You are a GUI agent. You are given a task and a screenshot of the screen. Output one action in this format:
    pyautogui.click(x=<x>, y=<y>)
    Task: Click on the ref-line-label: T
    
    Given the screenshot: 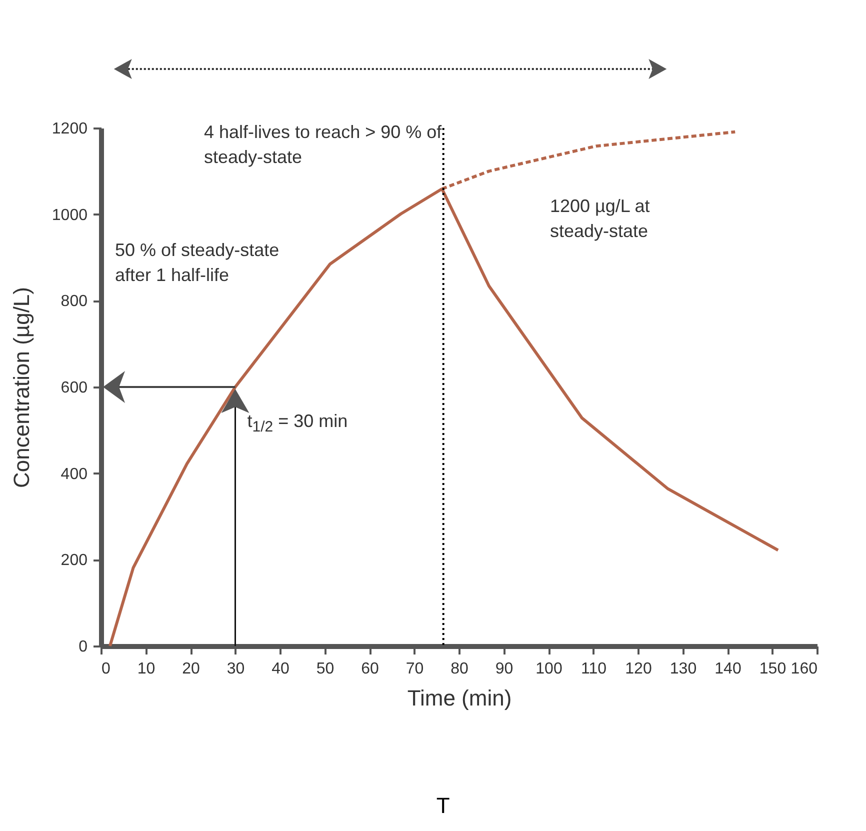 What is the action you would take?
    pyautogui.click(x=443, y=806)
    